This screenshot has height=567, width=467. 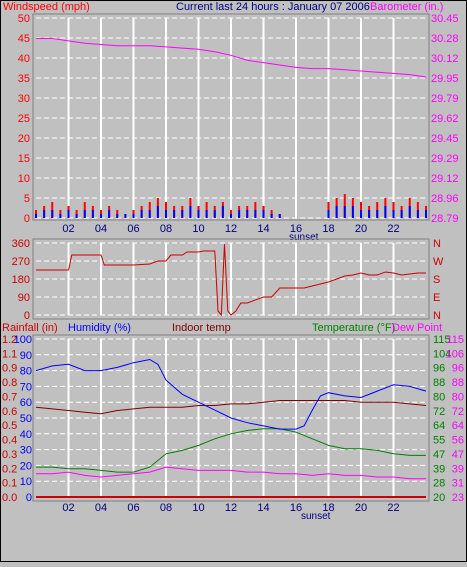 What do you see at coordinates (23, 340) in the screenshot?
I see `humidity-tick-label: 100` at bounding box center [23, 340].